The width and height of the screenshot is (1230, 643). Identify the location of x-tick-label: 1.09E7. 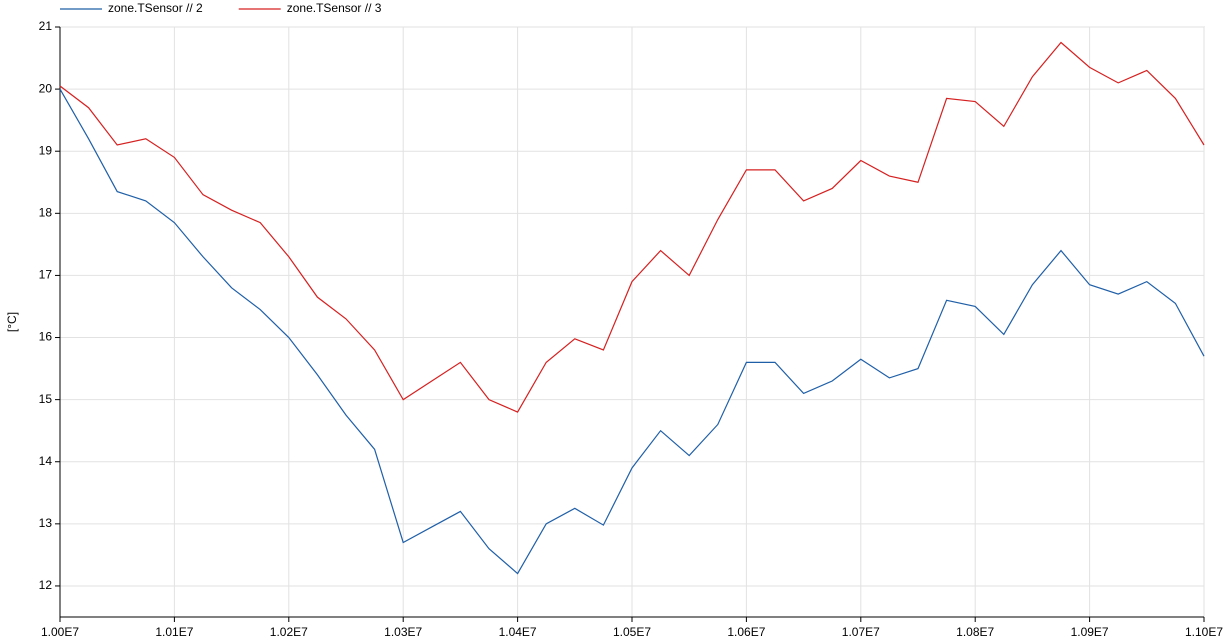
(1090, 632).